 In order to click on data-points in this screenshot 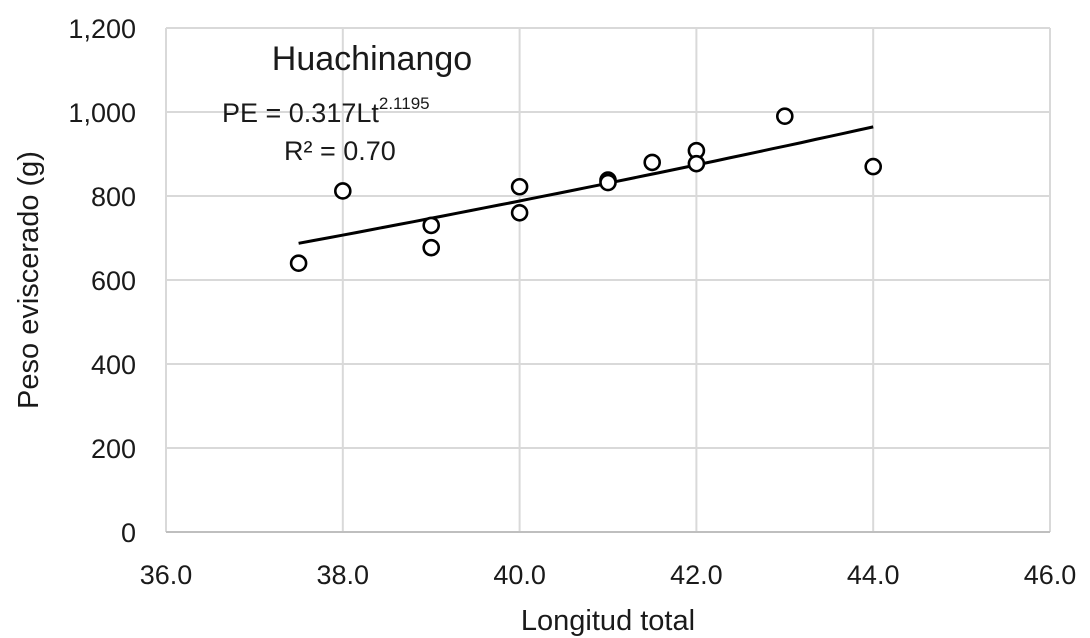, I will do `click(586, 190)`.